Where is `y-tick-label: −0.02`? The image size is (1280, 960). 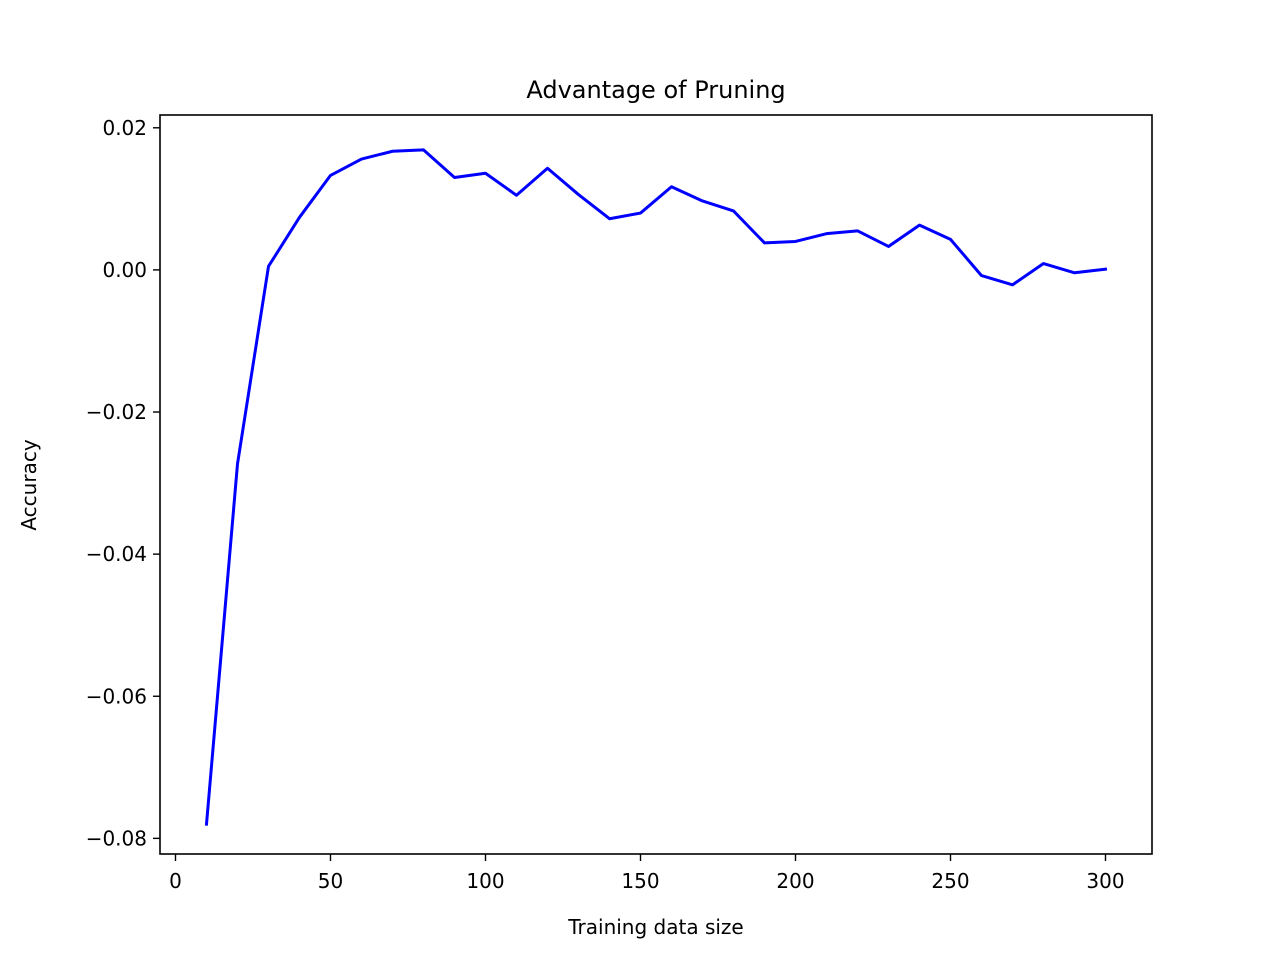 y-tick-label: −0.02 is located at coordinates (116, 412).